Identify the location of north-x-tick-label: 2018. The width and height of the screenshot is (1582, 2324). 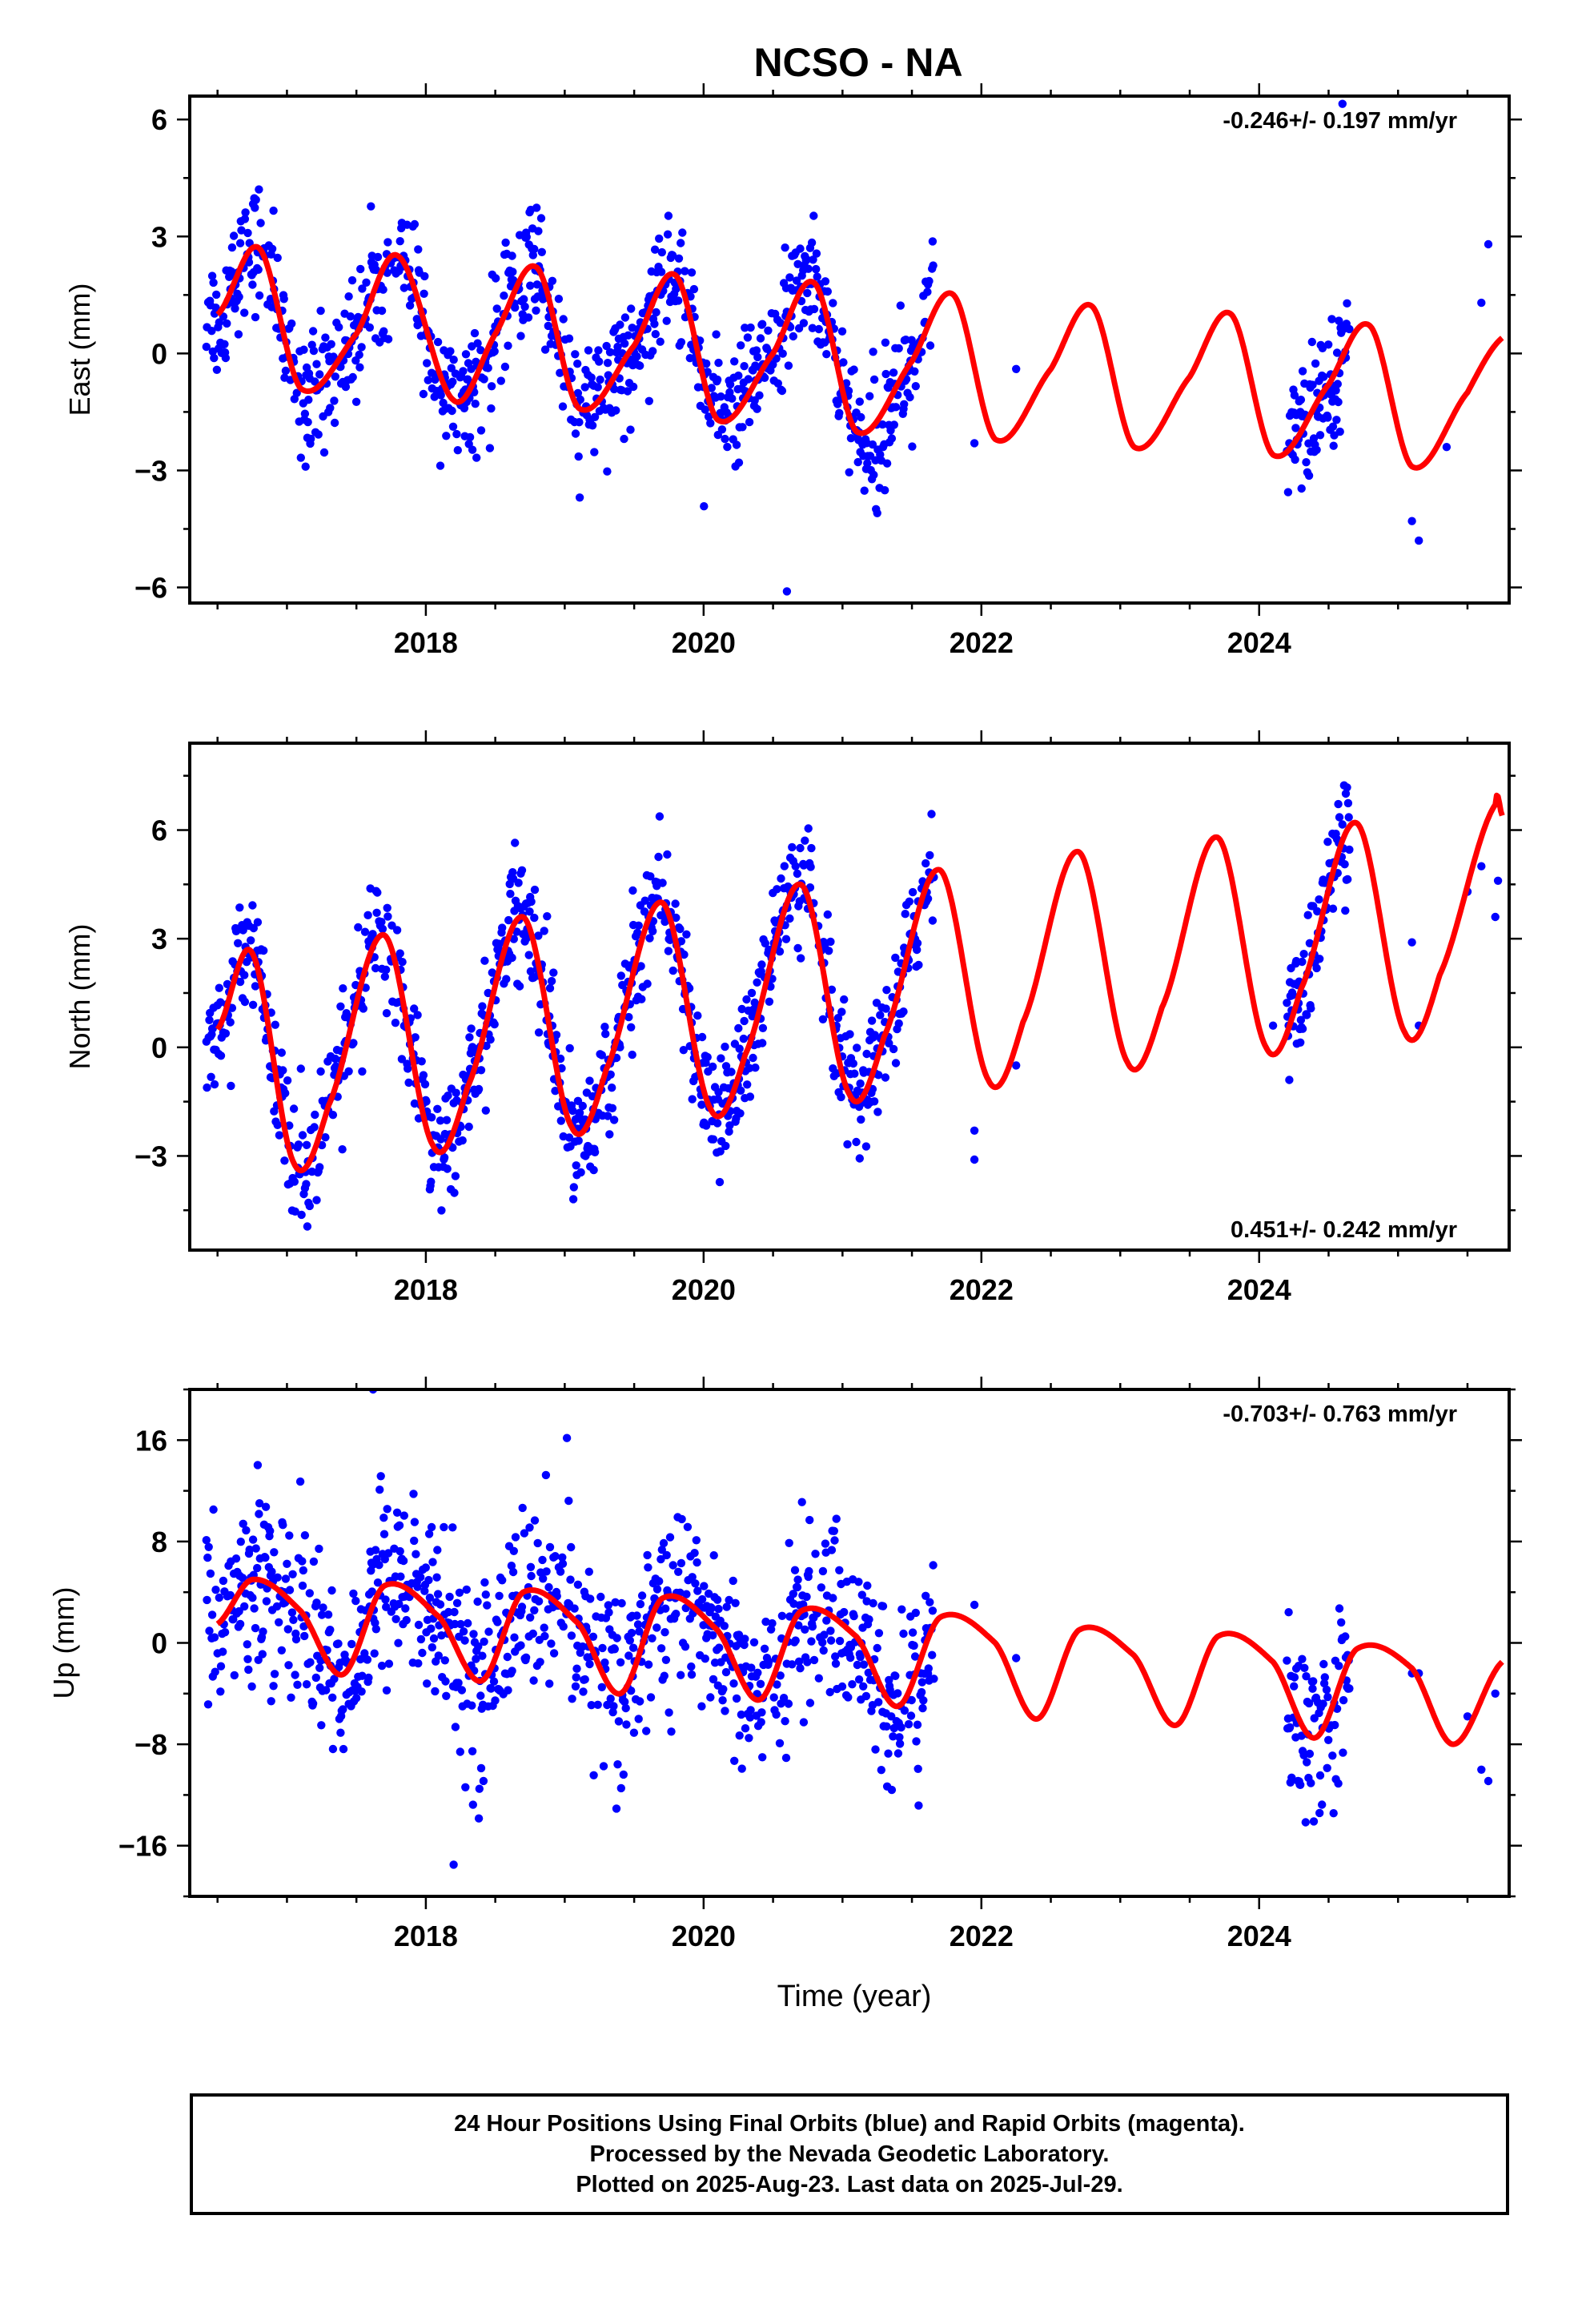
(426, 1289).